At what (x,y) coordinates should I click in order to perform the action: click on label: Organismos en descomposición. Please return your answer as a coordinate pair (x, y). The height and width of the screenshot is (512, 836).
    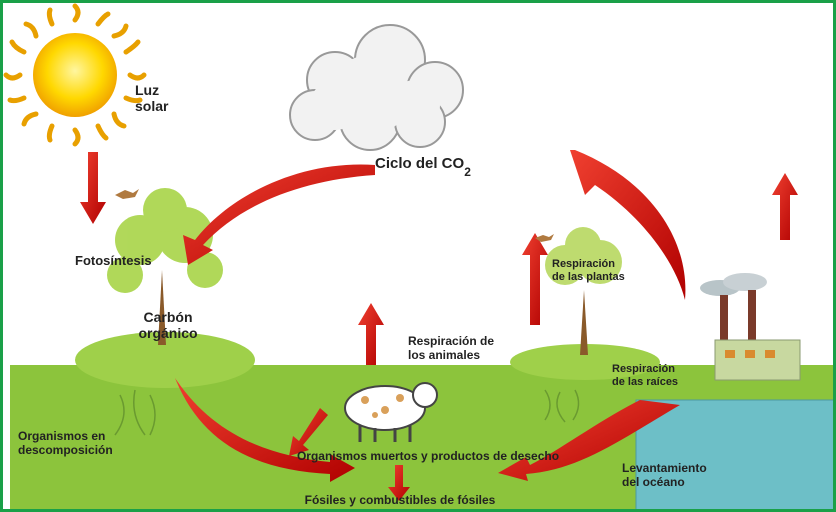
    Looking at the image, I should click on (65, 443).